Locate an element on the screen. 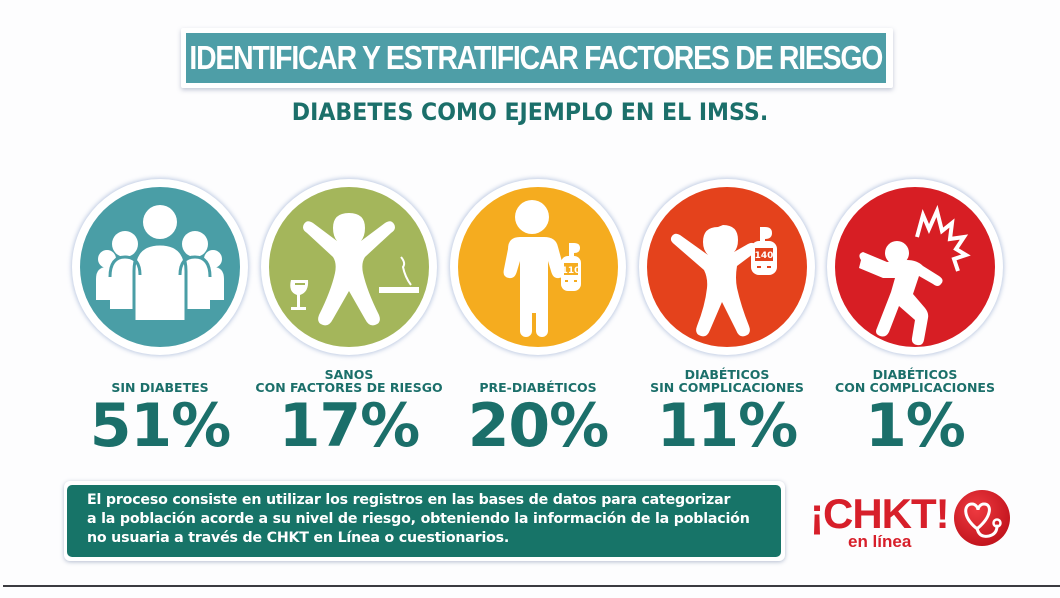  stat-percentage: 1% is located at coordinates (915, 426).